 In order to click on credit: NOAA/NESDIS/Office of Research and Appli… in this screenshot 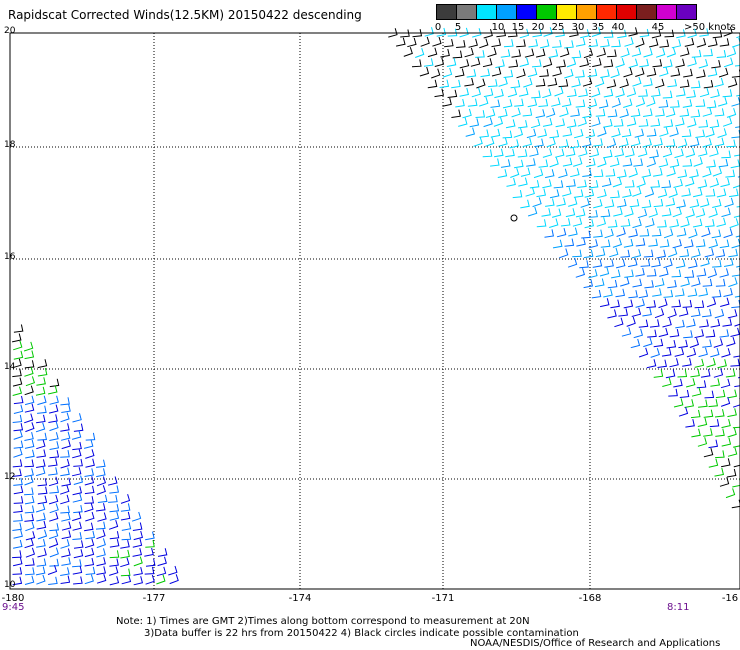, I will do `click(595, 643)`.